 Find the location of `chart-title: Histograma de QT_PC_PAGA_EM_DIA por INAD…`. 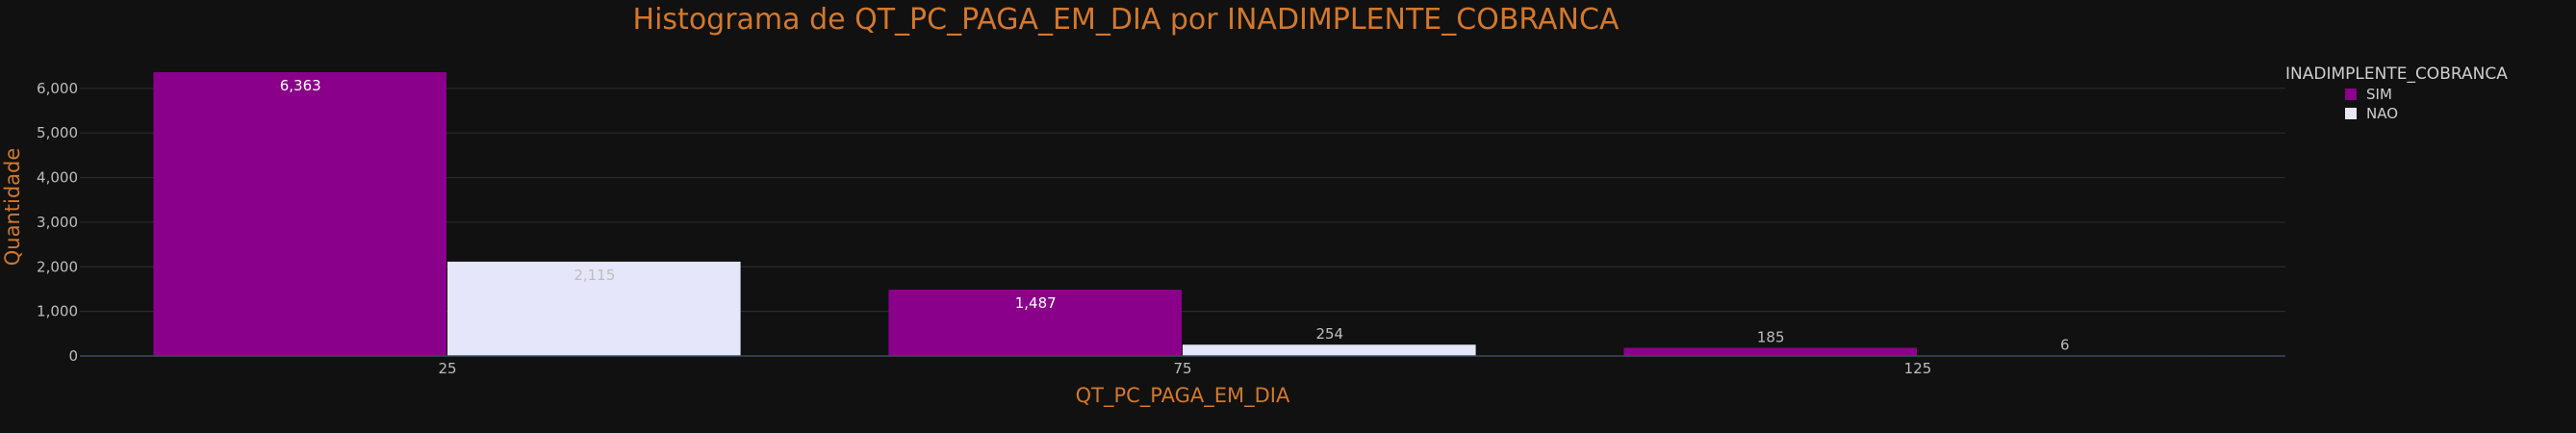

chart-title: Histograma de QT_PC_PAGA_EM_DIA por INAD… is located at coordinates (1126, 20).